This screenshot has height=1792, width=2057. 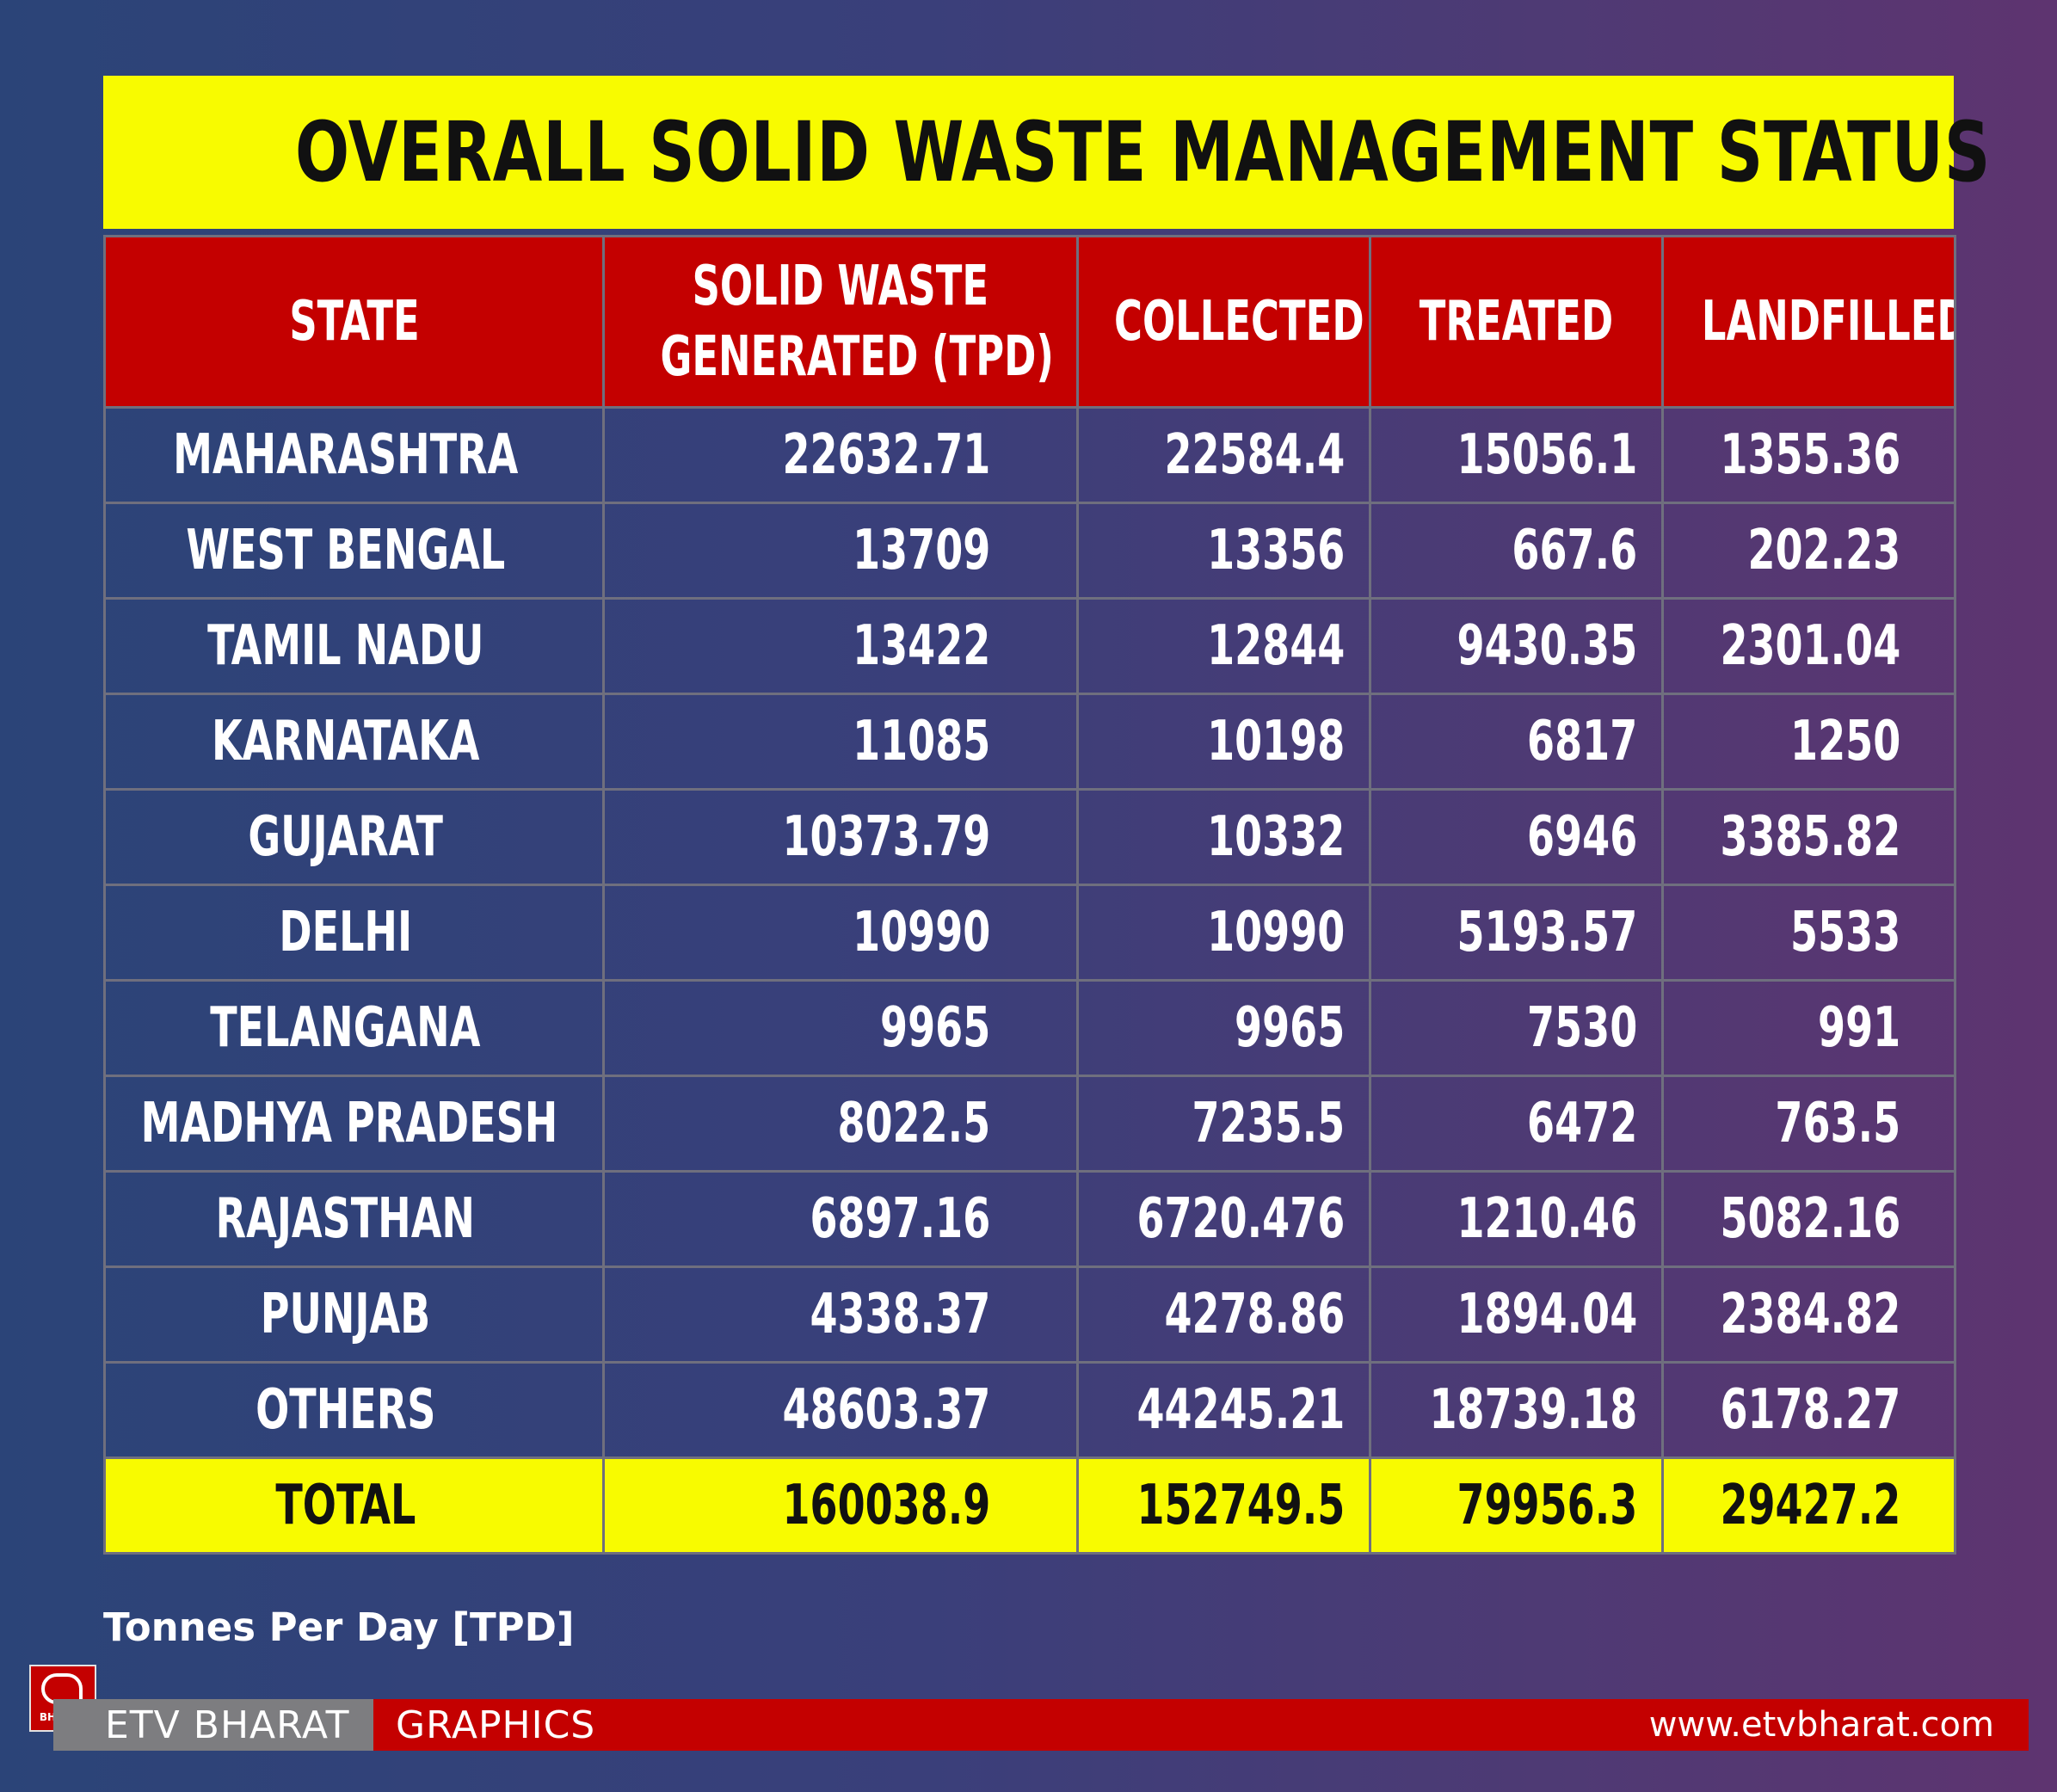 What do you see at coordinates (900, 1219) in the screenshot?
I see `generated-value: 6897.16` at bounding box center [900, 1219].